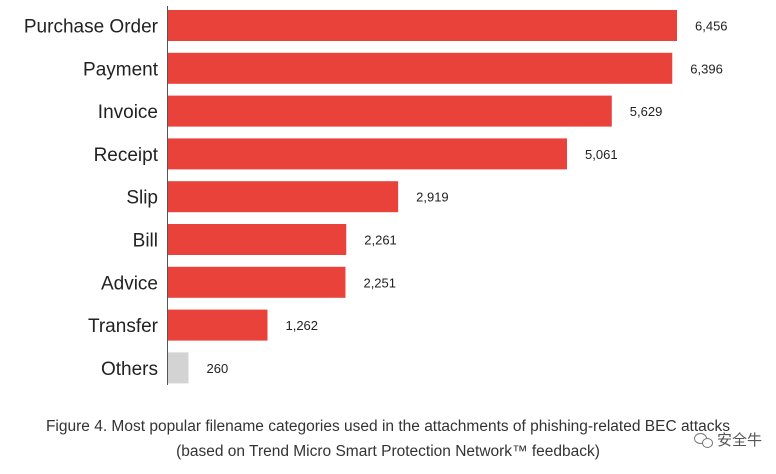 This screenshot has height=474, width=776. Describe the element at coordinates (601, 154) in the screenshot. I see `value-label: 5,061` at that location.